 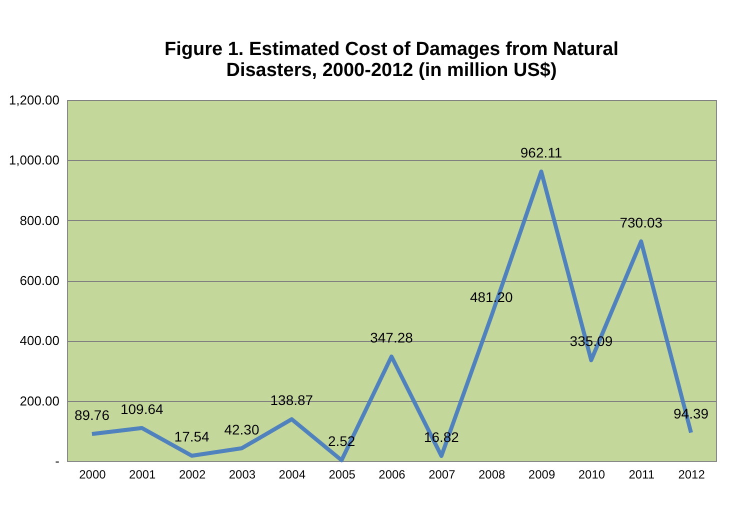 What do you see at coordinates (691, 414) in the screenshot?
I see `data-label: 94.39` at bounding box center [691, 414].